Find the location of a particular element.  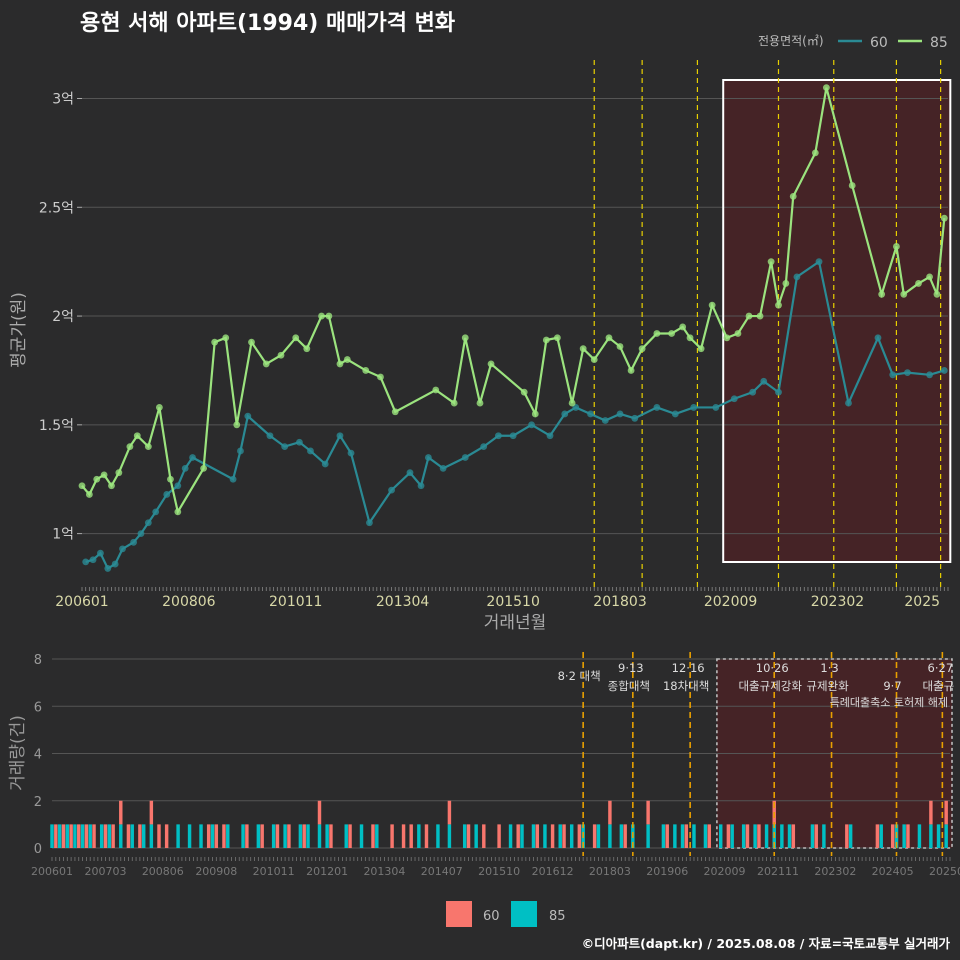

policy-label-name: 규제완화 is located at coordinates (827, 686).